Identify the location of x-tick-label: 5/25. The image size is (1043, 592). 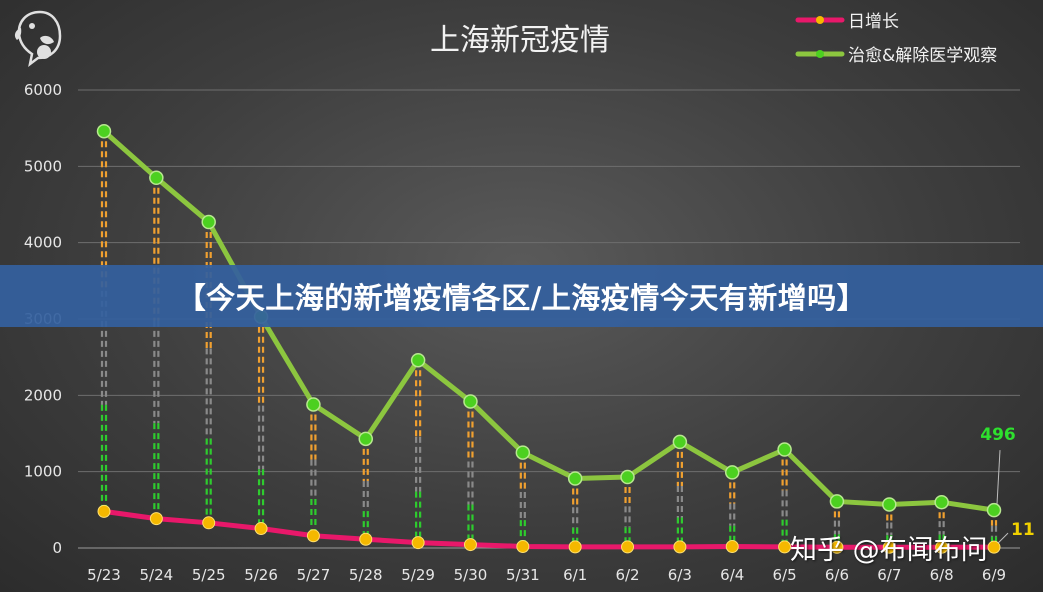
(209, 575).